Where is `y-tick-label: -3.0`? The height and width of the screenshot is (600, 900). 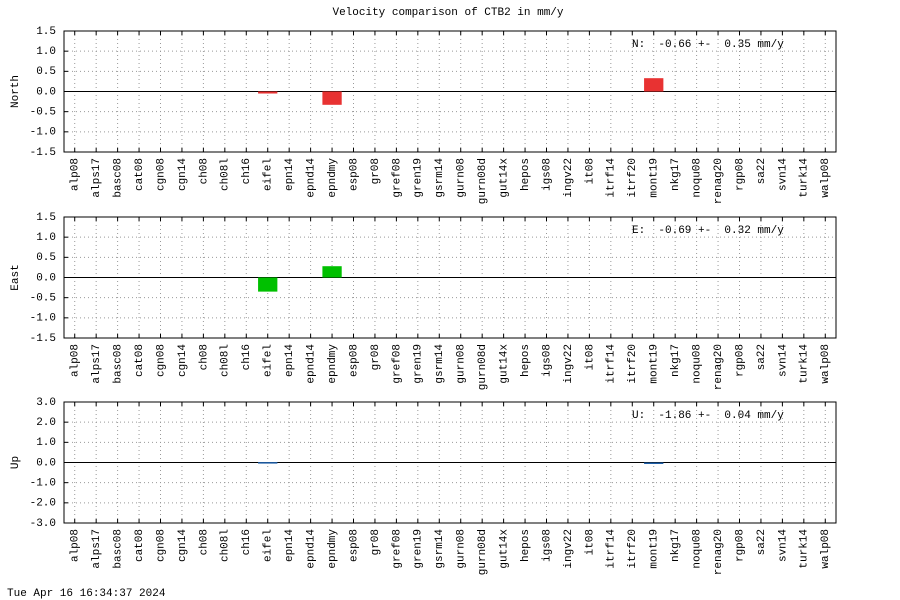
y-tick-label: -3.0 is located at coordinates (43, 524).